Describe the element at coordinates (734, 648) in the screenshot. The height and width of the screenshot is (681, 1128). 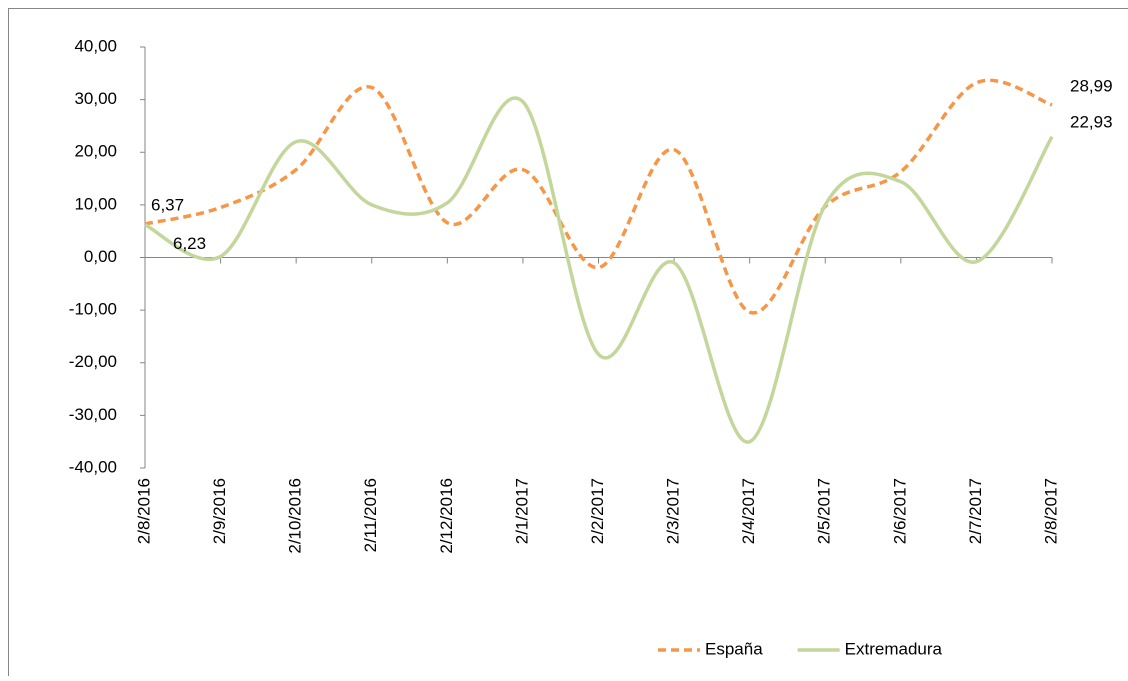
I see `legend-label: España` at that location.